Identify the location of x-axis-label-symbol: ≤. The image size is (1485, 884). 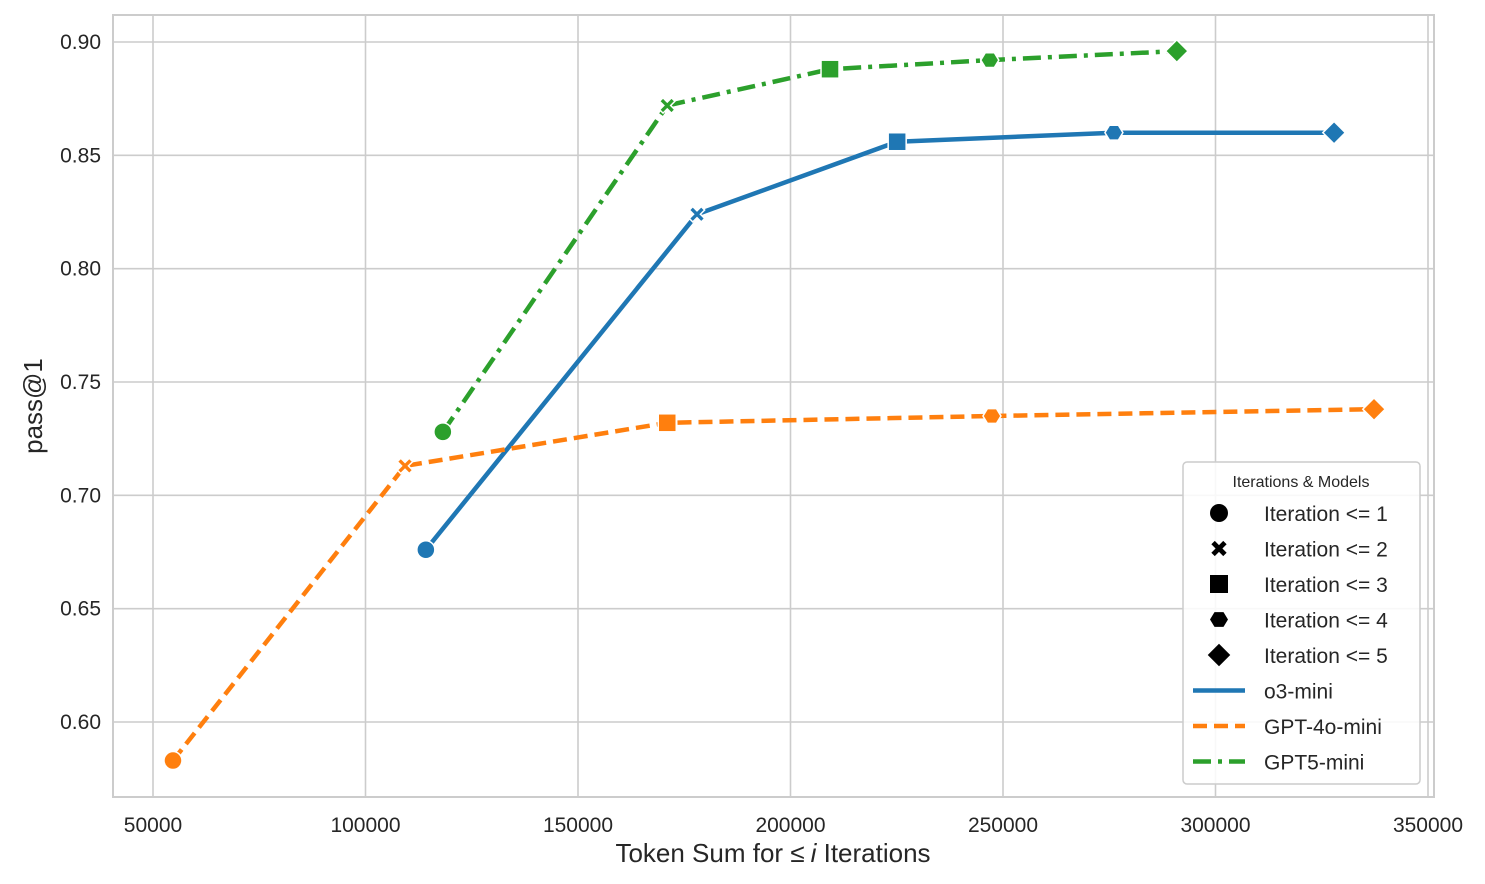
(797, 853).